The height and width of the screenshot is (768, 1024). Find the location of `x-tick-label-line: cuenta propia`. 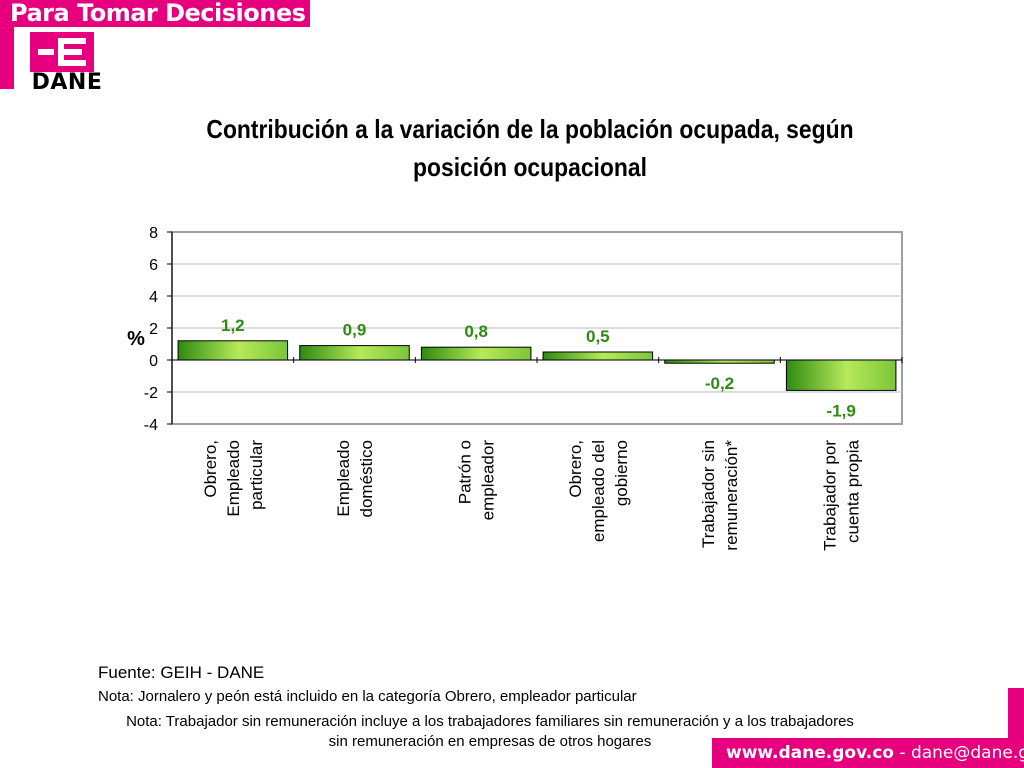

x-tick-label-line: cuenta propia is located at coordinates (853, 491).